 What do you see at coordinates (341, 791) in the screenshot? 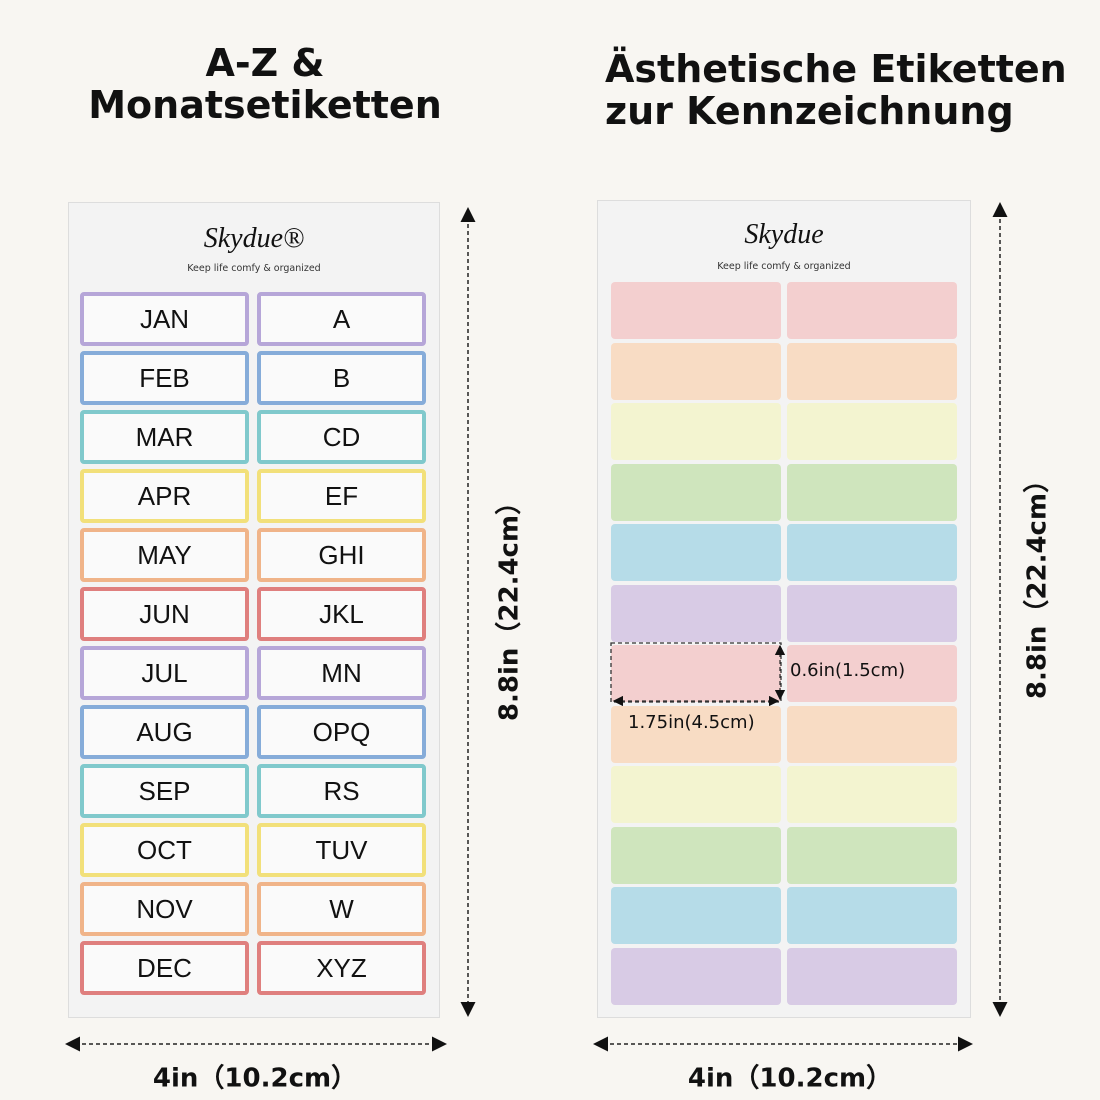
I see `month-label: RS` at bounding box center [341, 791].